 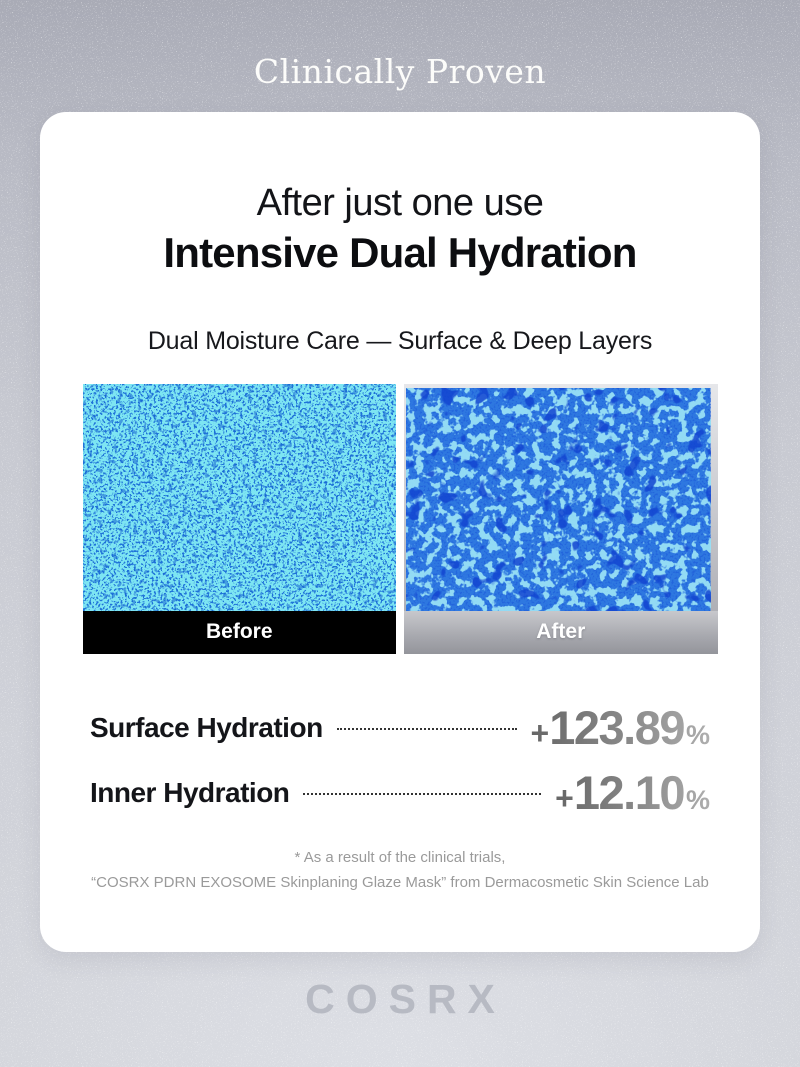 I want to click on stat-row-inner-hydration: Inner Hydration +12.10%, so click(x=400, y=793).